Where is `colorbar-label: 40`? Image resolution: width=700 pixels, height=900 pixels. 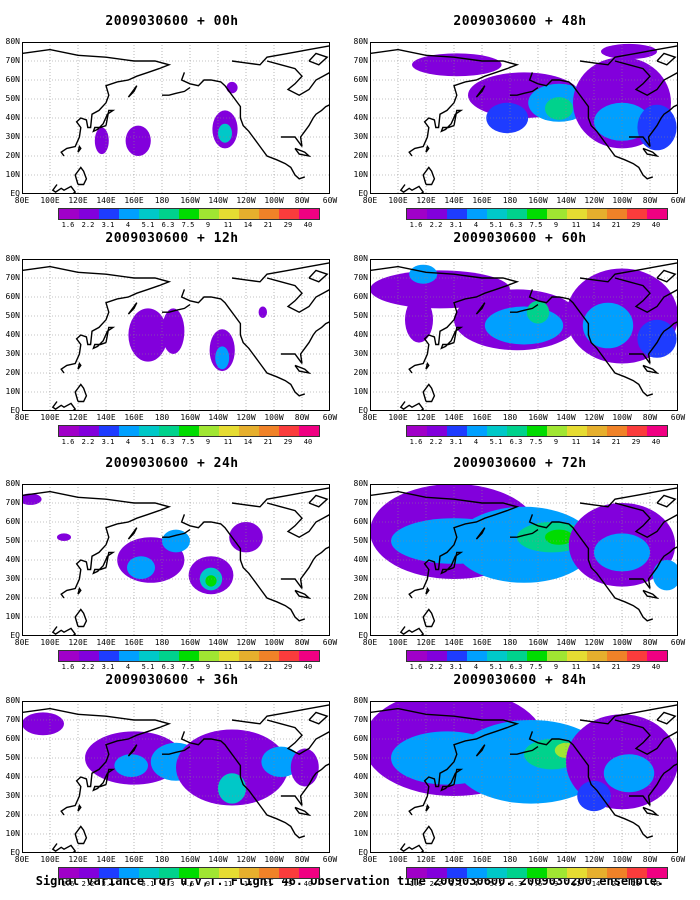 colorbar-label: 40 is located at coordinates (656, 442).